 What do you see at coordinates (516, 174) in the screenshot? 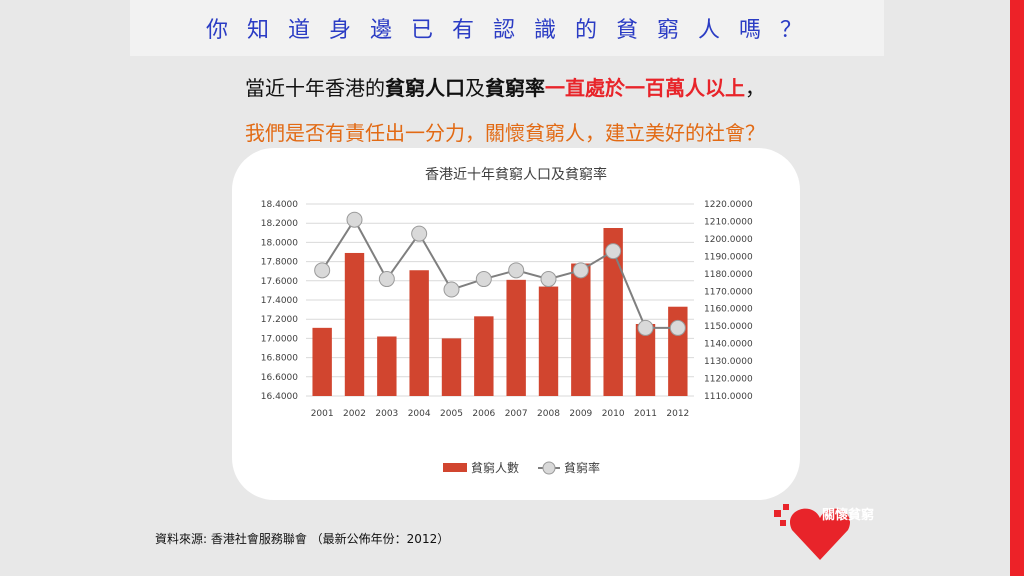
I see `chart-title: 香港近十年貧窮人口及貧窮率` at bounding box center [516, 174].